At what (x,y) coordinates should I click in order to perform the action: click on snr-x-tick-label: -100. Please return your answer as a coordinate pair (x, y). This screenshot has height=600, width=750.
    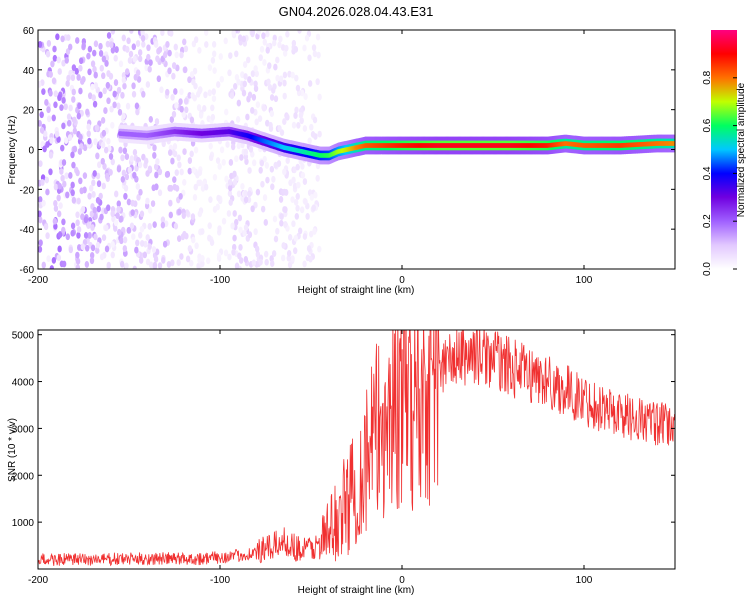
    Looking at the image, I should click on (220, 580).